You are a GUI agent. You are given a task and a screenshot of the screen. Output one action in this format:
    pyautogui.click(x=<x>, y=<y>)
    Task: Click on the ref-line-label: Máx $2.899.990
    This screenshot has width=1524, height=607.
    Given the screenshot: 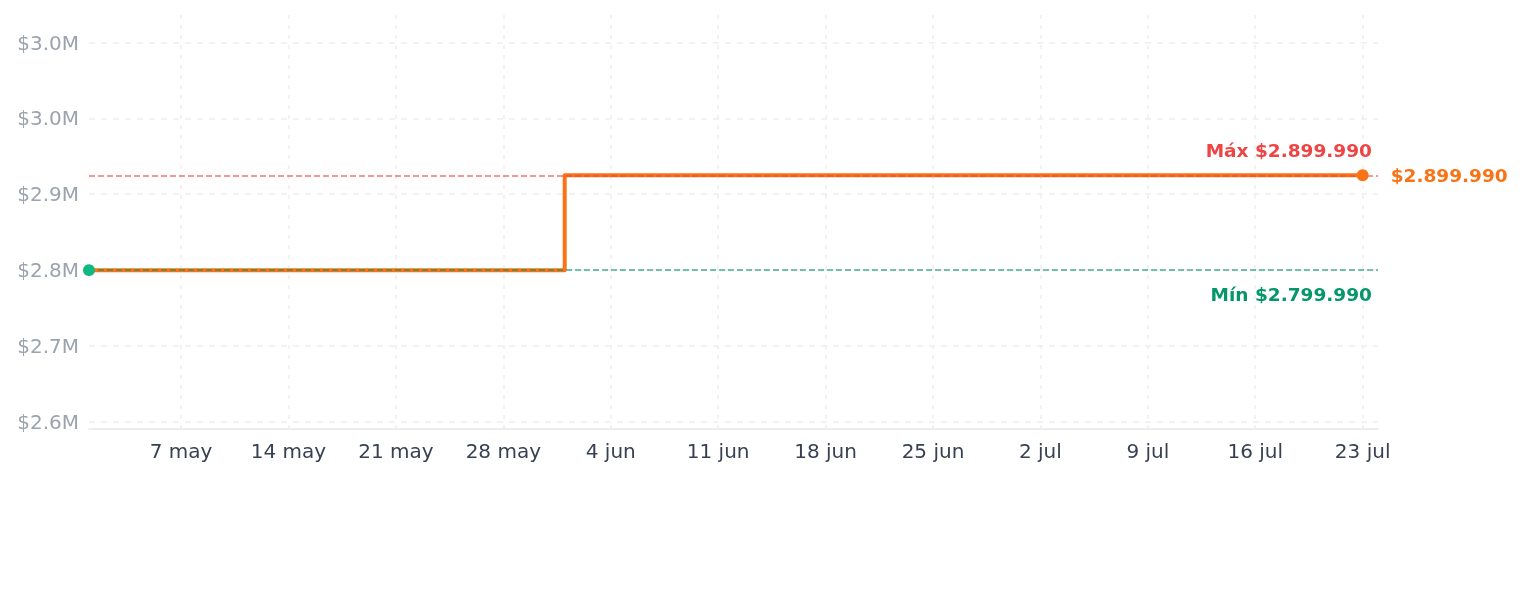 What is the action you would take?
    pyautogui.click(x=1288, y=151)
    